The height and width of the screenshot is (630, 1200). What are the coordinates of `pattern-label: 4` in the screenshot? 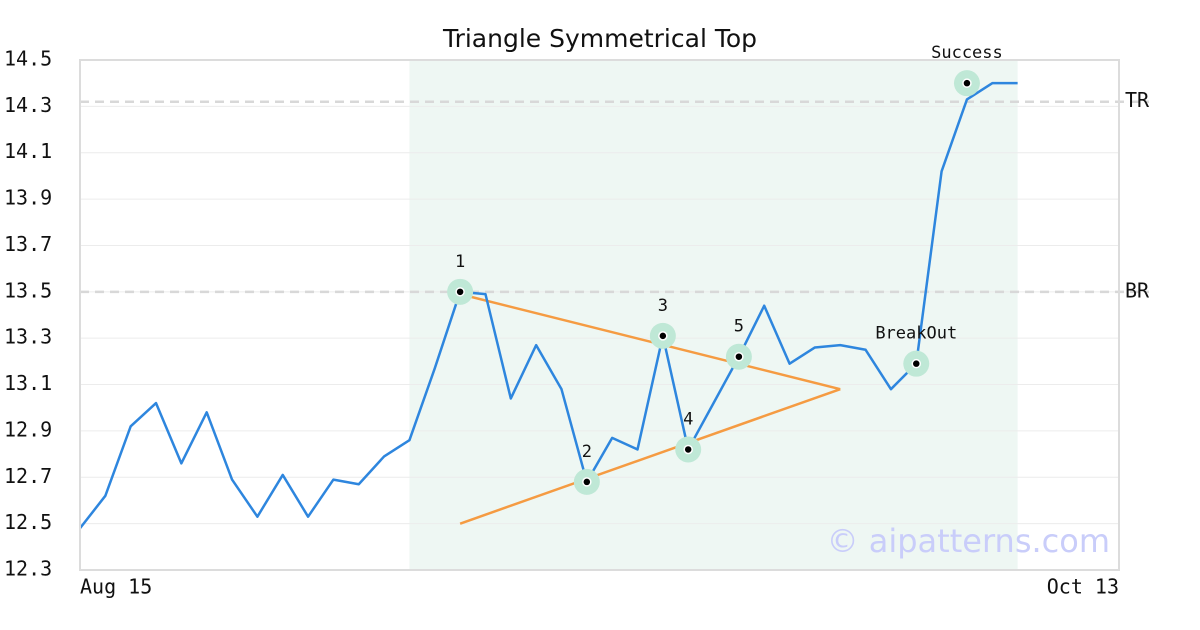 It's located at (688, 419).